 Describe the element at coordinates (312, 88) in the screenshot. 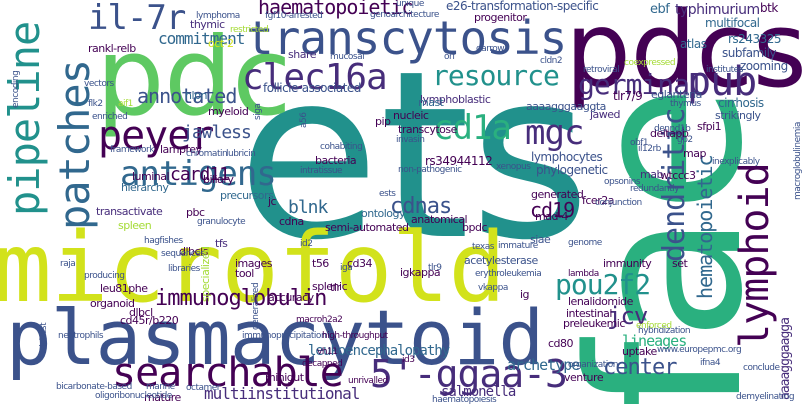

I see `word-follicle: follicle-associated` at that location.